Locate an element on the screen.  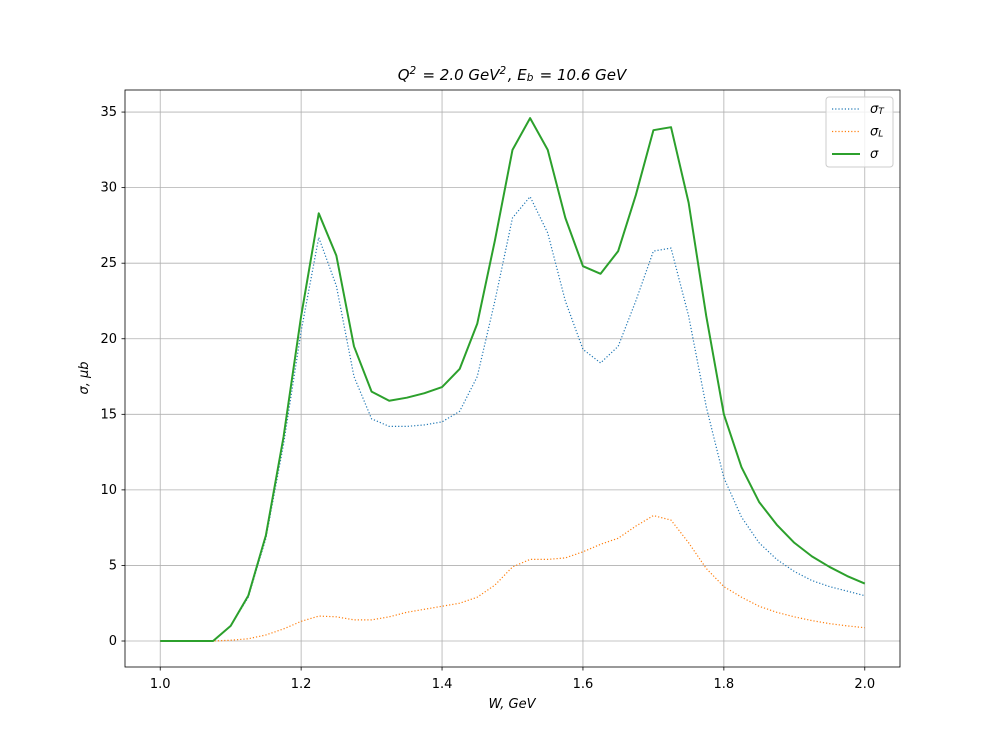
x-axis-label: W, GeV is located at coordinates (512, 704).